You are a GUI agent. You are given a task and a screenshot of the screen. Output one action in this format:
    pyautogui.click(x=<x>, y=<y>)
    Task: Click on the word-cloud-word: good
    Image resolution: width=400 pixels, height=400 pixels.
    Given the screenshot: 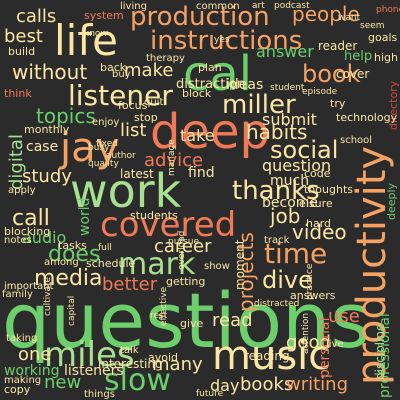 What is the action you would take?
    pyautogui.click(x=308, y=342)
    